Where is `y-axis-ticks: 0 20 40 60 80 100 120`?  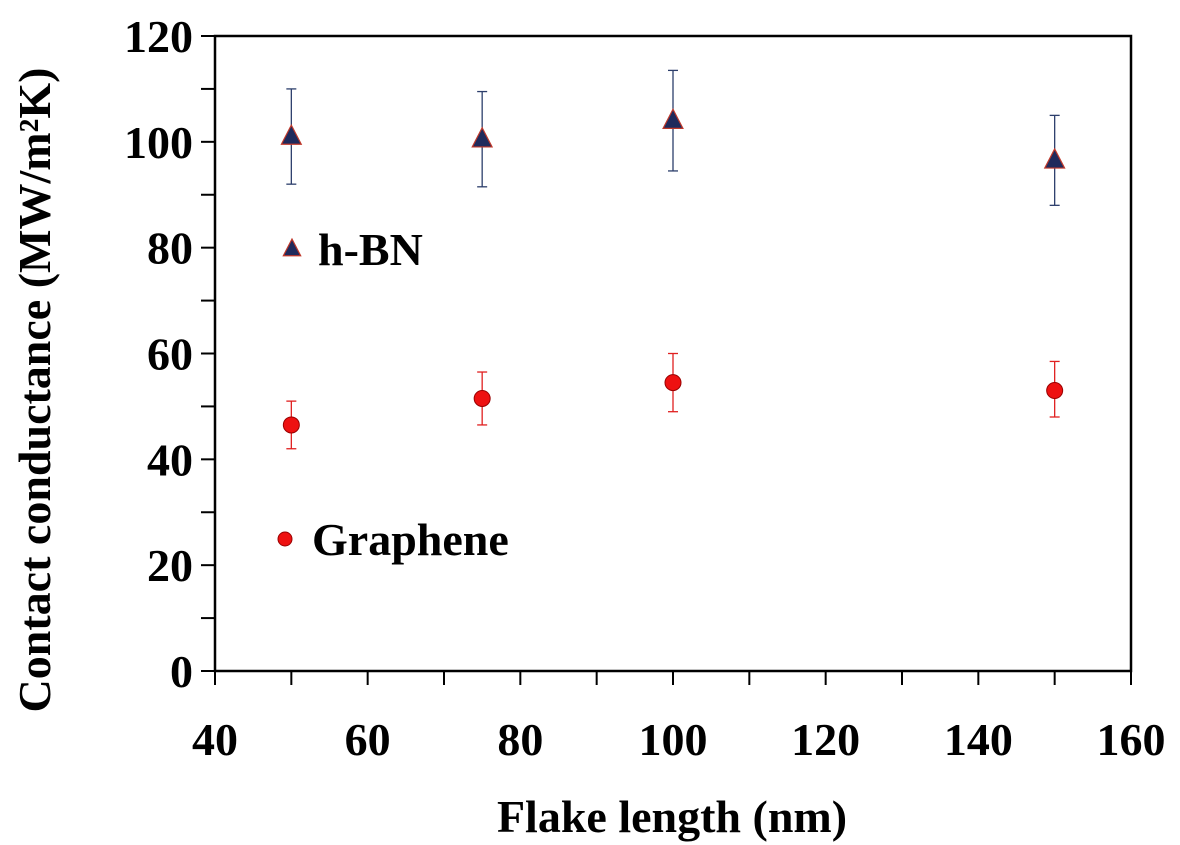 y-axis-ticks: 0 20 40 60 80 100 120 is located at coordinates (169, 354).